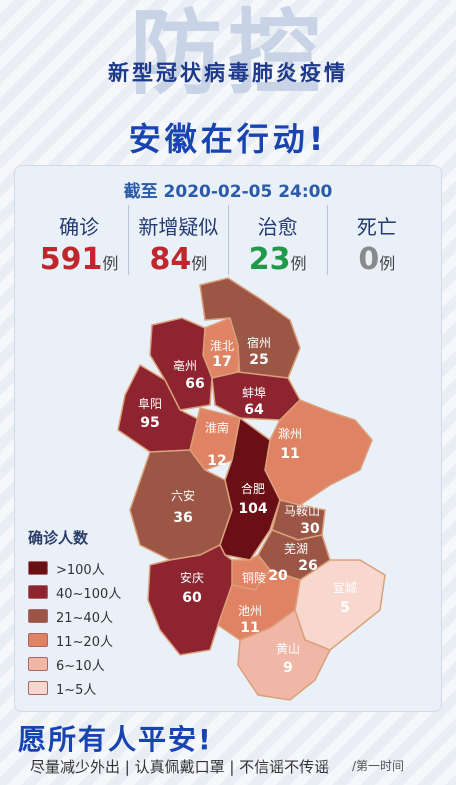 The width and height of the screenshot is (456, 785). Describe the element at coordinates (378, 766) in the screenshot. I see `watermark: /第一时间` at that location.